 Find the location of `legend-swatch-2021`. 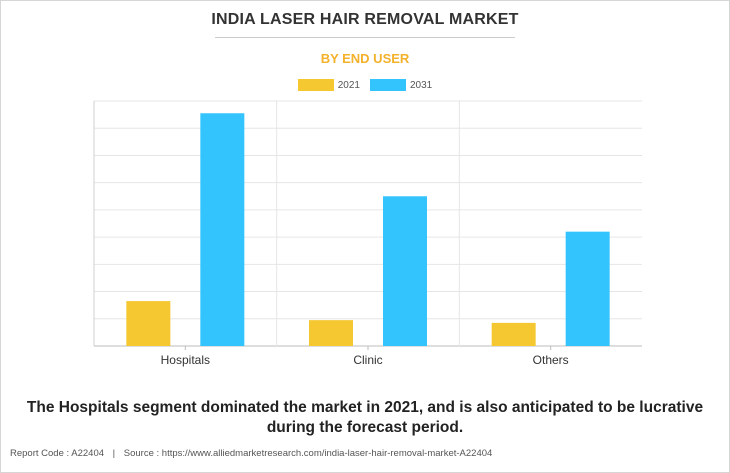

legend-swatch-2021 is located at coordinates (315, 85).